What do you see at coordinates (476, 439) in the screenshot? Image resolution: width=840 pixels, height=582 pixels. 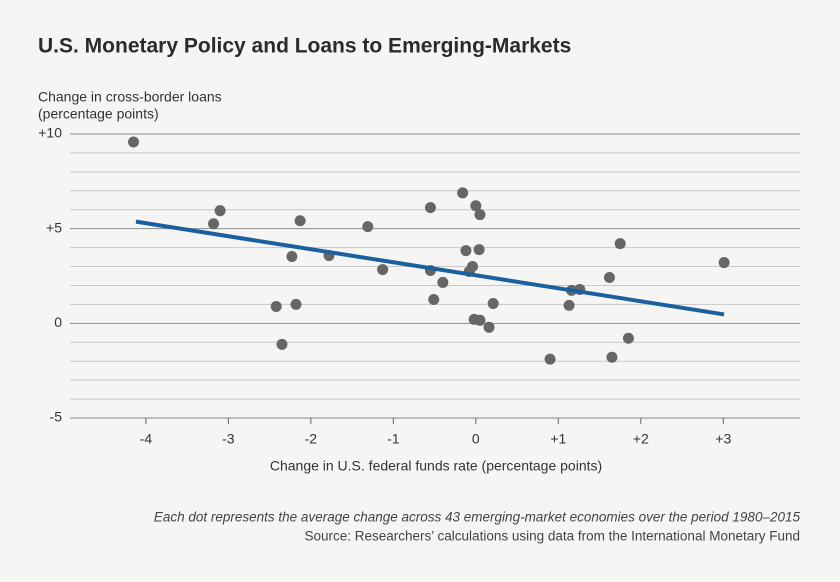 I see `x-tick-label: 0` at bounding box center [476, 439].